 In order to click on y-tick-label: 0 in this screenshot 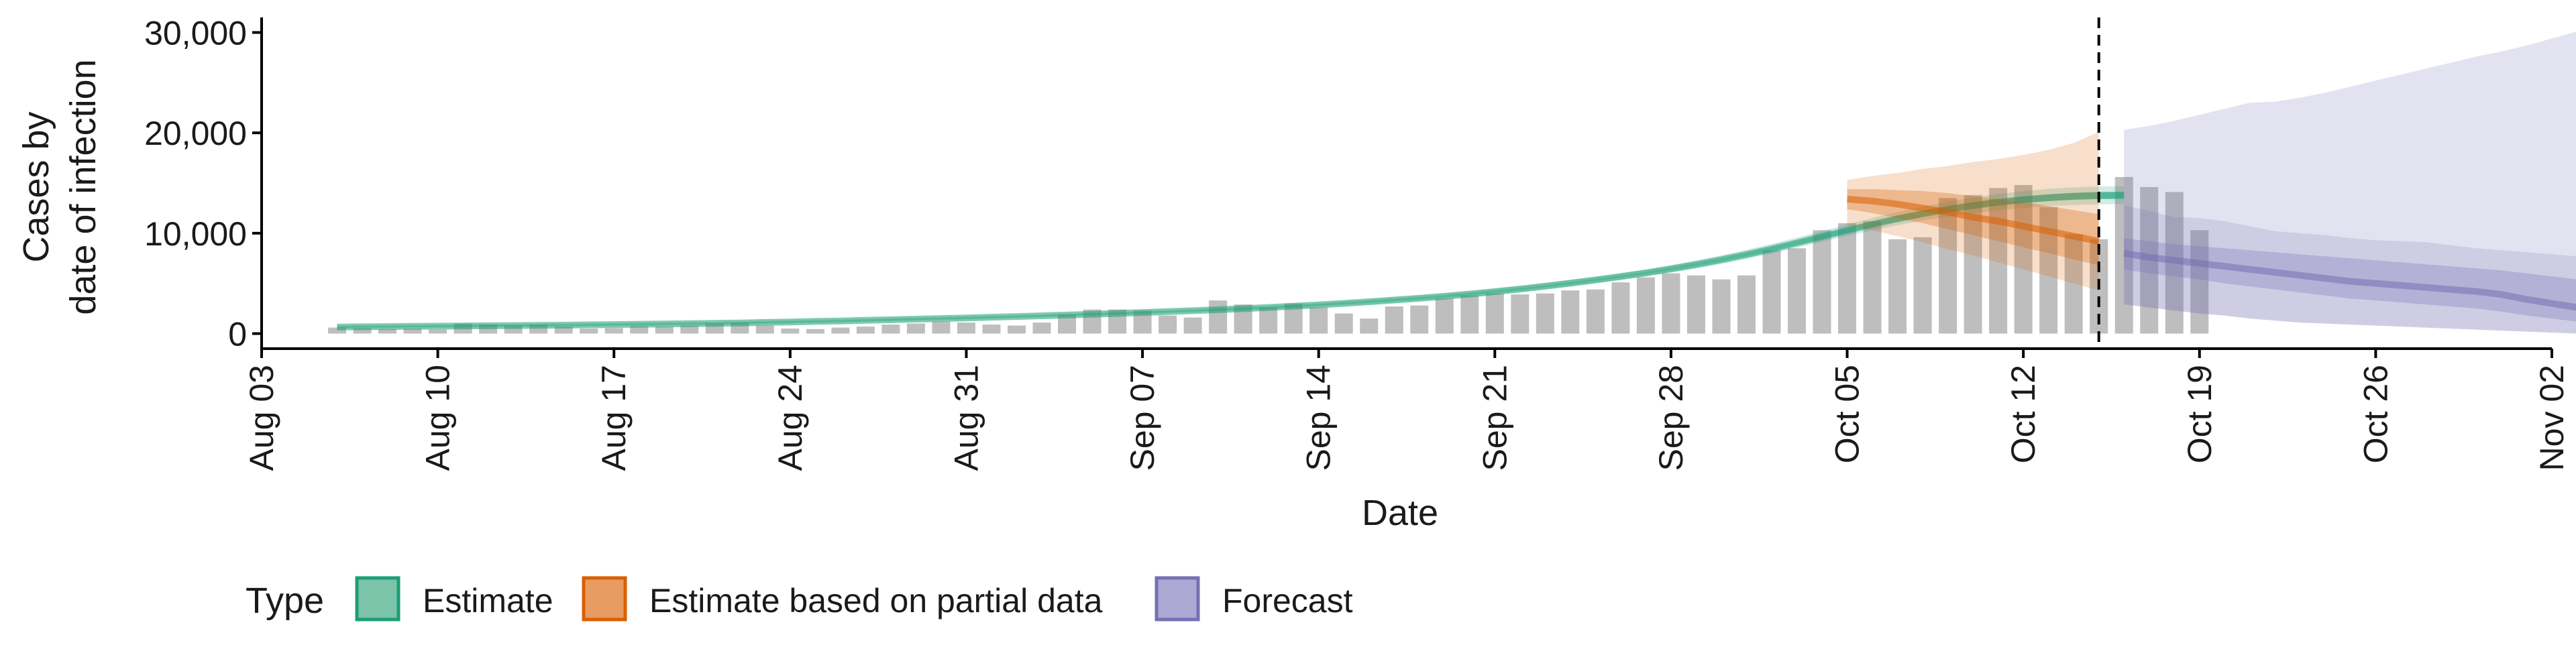, I will do `click(237, 335)`.